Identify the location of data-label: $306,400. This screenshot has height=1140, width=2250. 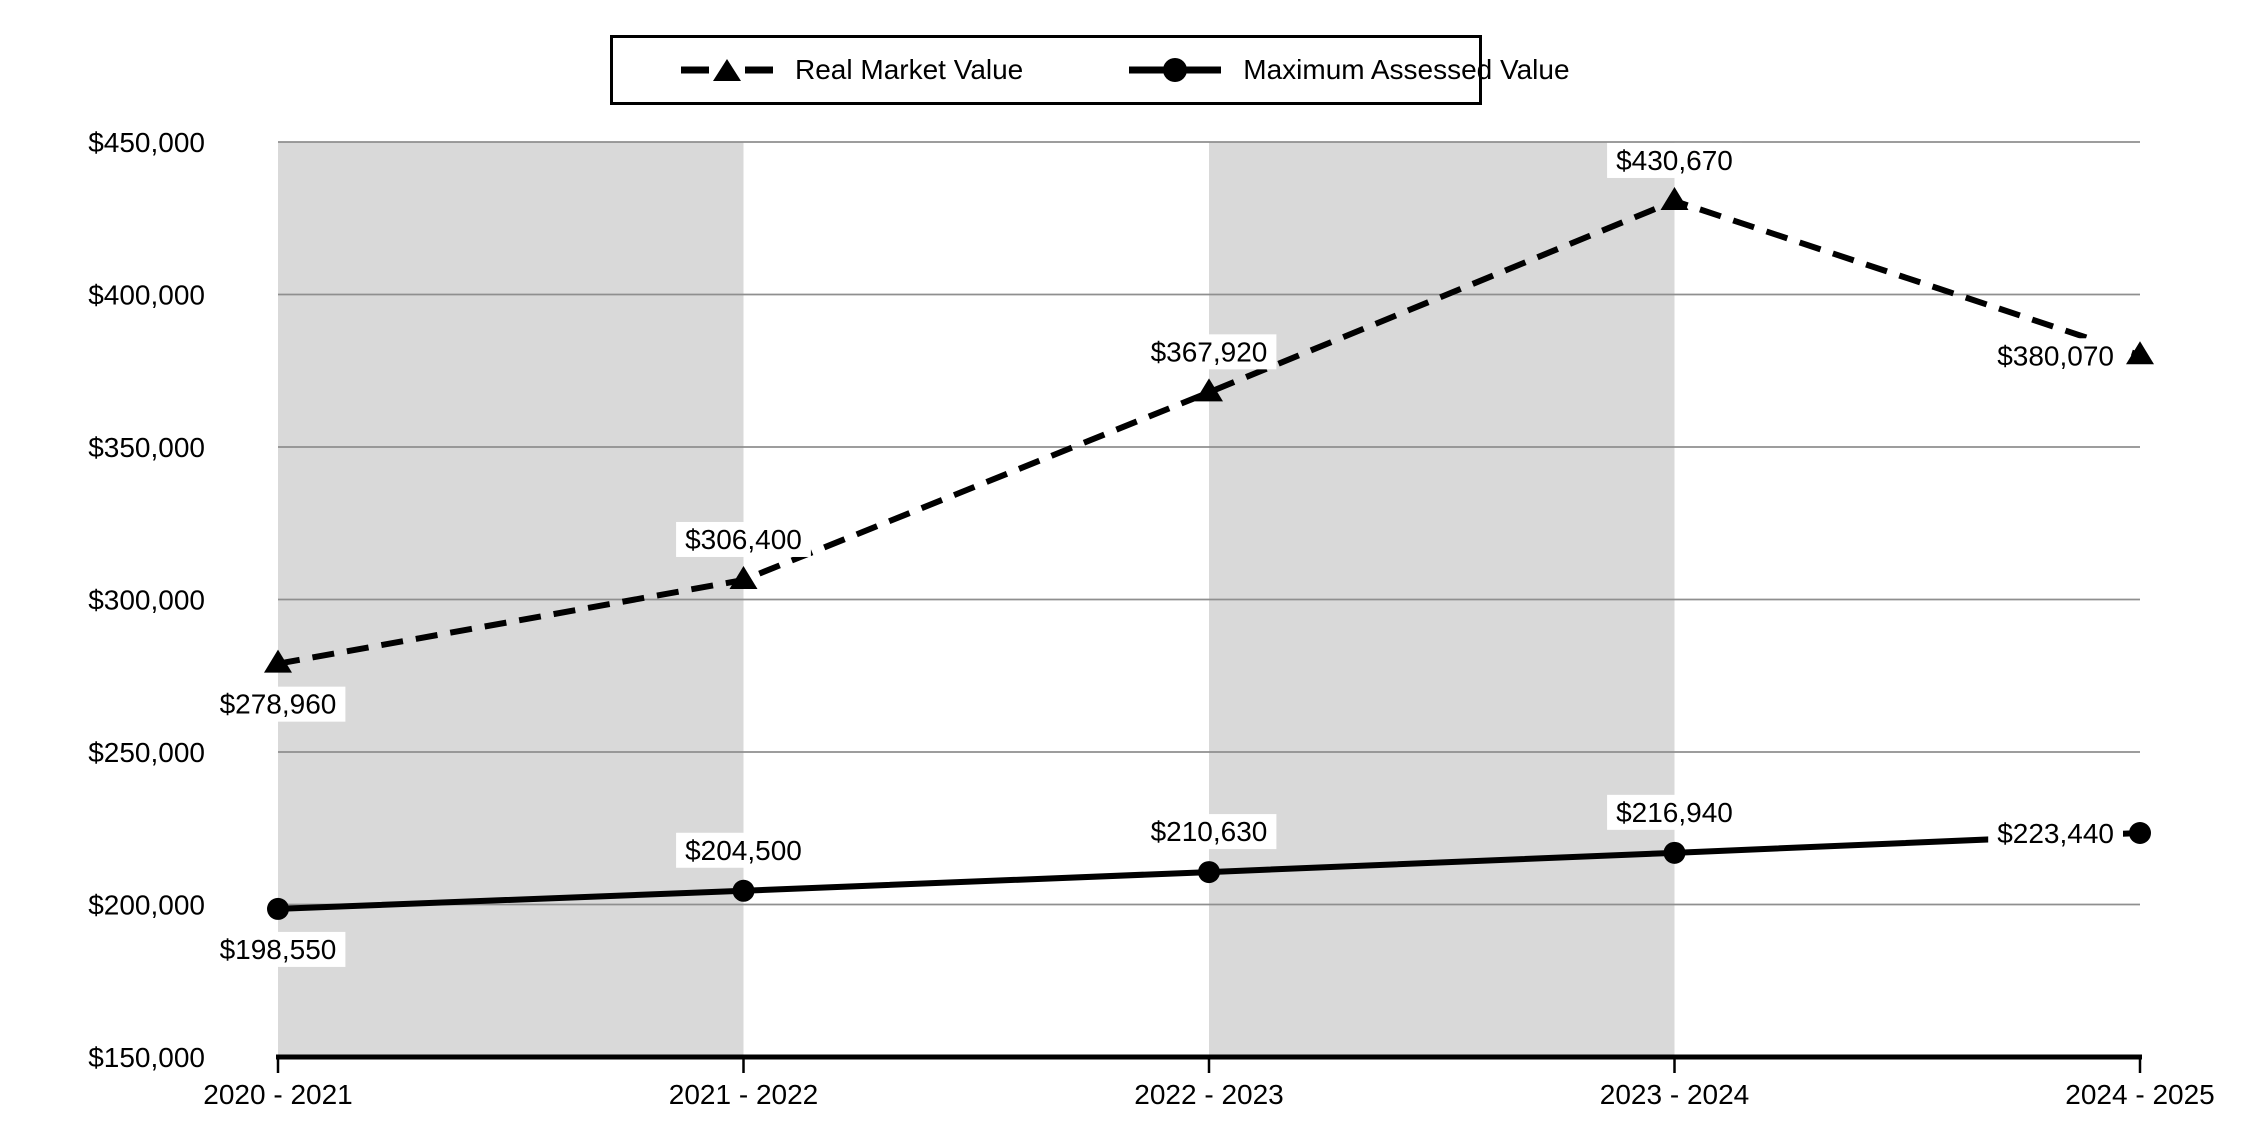
(743, 539).